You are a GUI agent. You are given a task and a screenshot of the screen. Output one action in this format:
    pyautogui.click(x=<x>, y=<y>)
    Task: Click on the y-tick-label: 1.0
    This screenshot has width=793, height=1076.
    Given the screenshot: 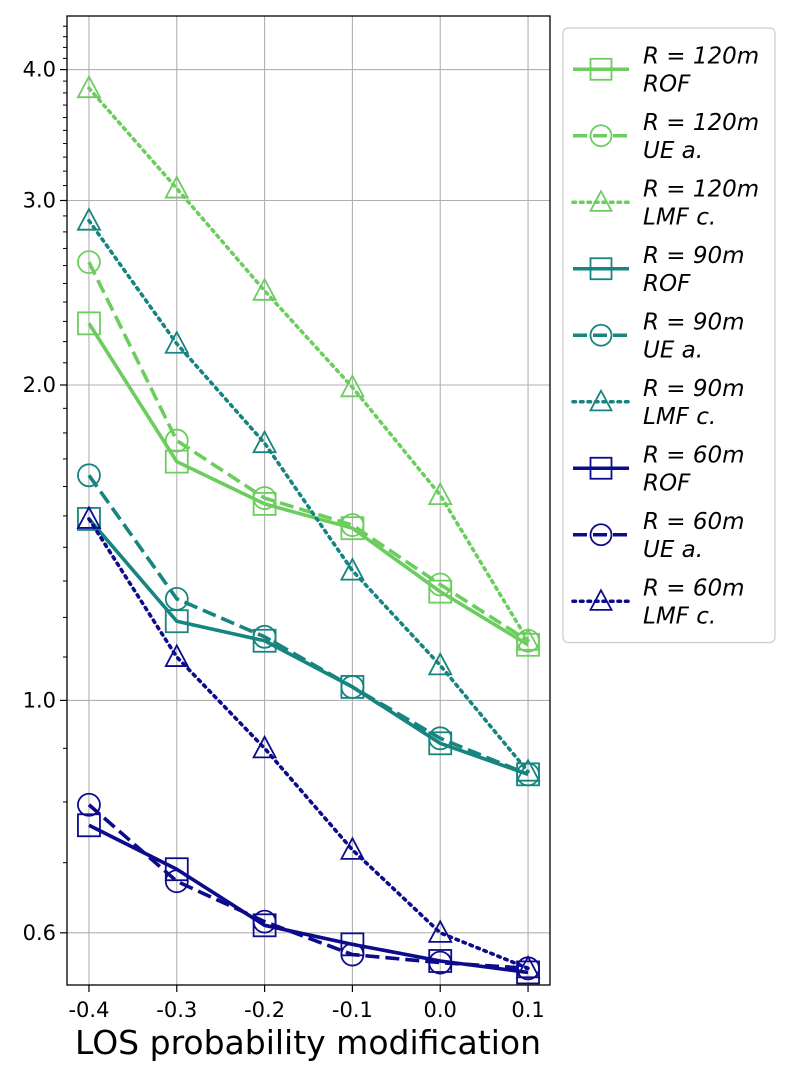 What is the action you would take?
    pyautogui.click(x=39, y=700)
    